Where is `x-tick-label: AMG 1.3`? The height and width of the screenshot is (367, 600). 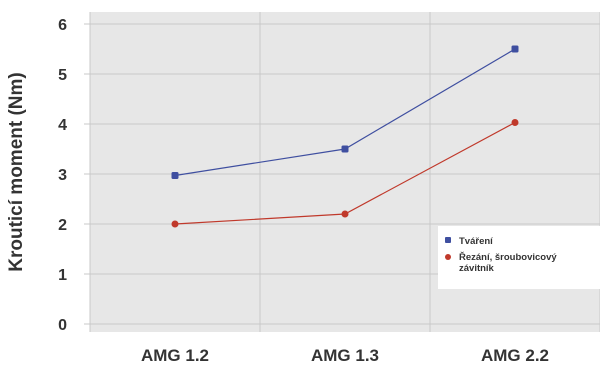 x-tick-label: AMG 1.3 is located at coordinates (345, 355).